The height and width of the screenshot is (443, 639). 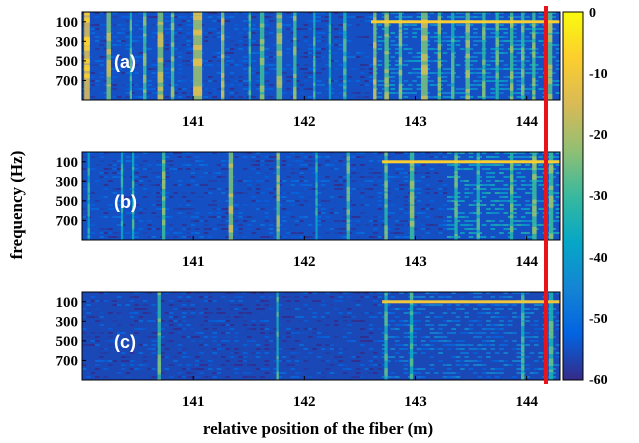 What do you see at coordinates (314, 56) in the screenshot?
I see `vertical-band` at bounding box center [314, 56].